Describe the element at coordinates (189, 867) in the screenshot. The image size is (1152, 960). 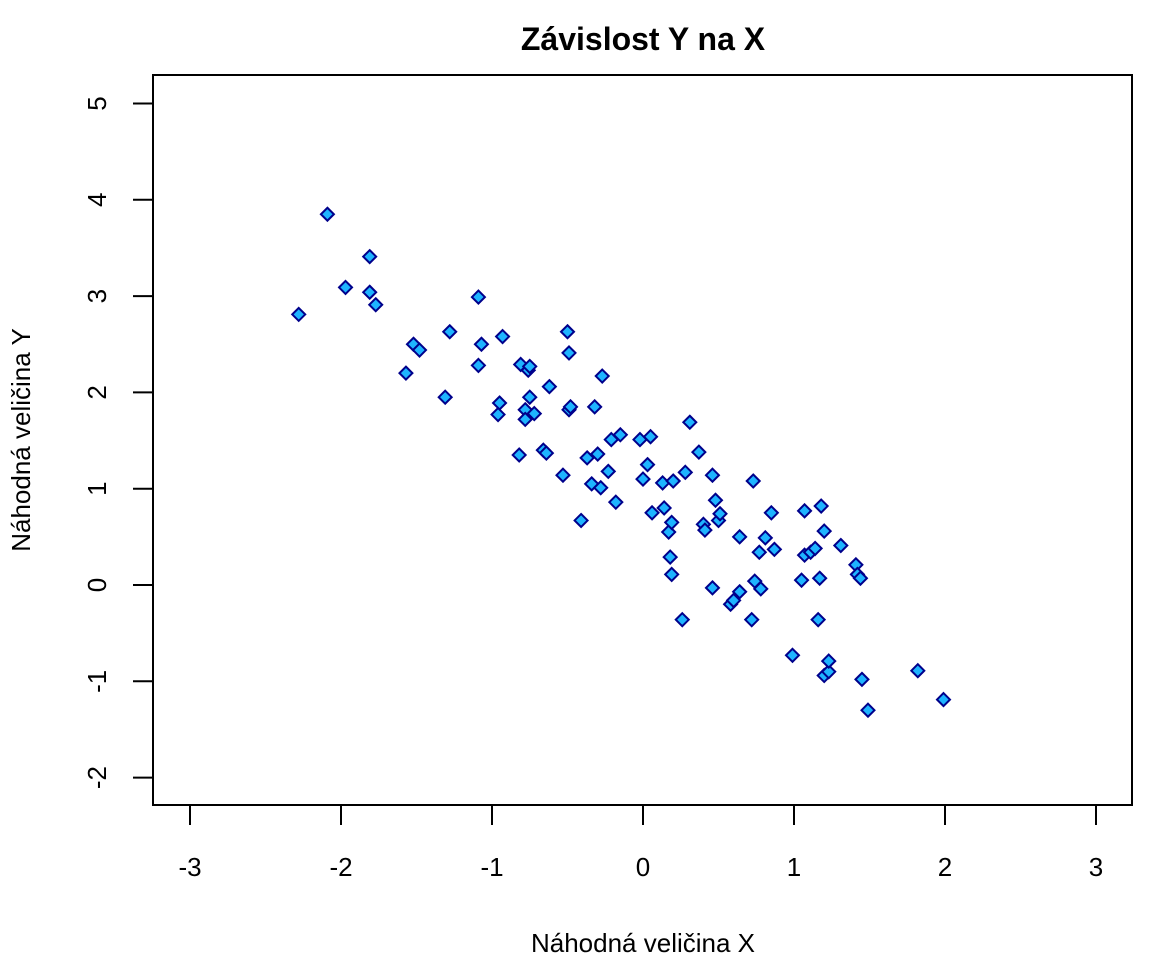
I see `x-tick-label: -3` at that location.